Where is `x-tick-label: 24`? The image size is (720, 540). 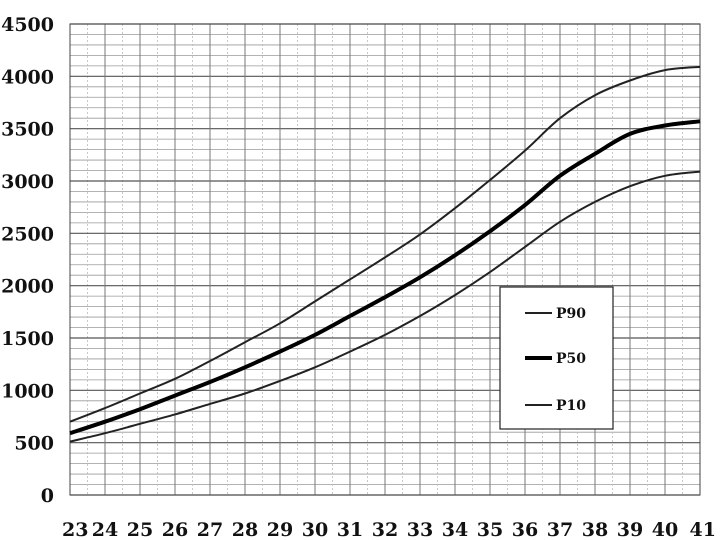 x-tick-label: 24 is located at coordinates (105, 529).